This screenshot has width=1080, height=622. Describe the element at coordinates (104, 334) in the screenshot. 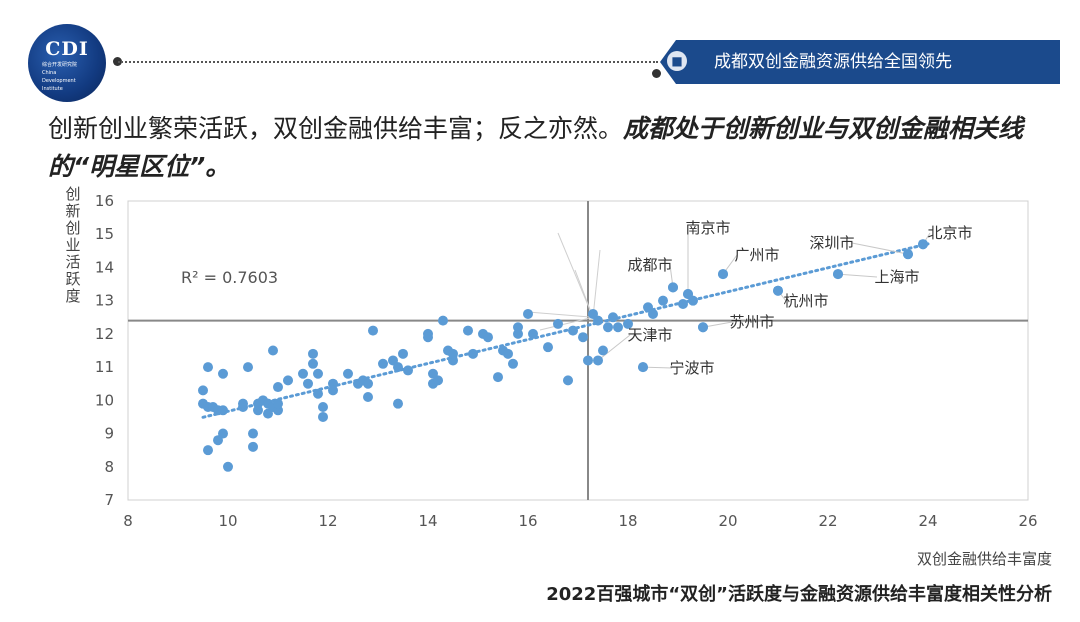

I see `y-tick-label: 12` at that location.